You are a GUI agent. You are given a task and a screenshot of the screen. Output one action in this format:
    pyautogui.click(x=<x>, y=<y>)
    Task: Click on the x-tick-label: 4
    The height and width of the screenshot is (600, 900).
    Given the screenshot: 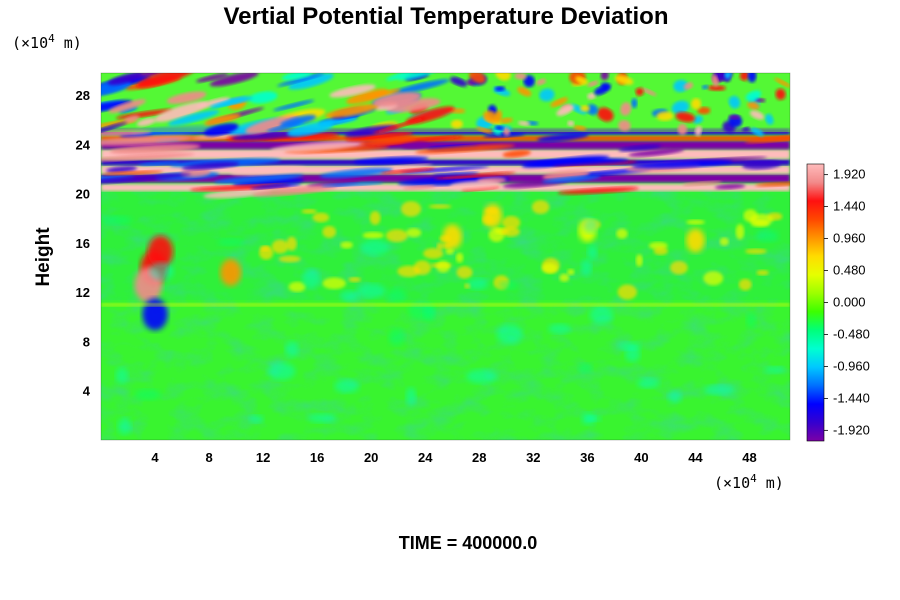 What is the action you would take?
    pyautogui.click(x=155, y=457)
    